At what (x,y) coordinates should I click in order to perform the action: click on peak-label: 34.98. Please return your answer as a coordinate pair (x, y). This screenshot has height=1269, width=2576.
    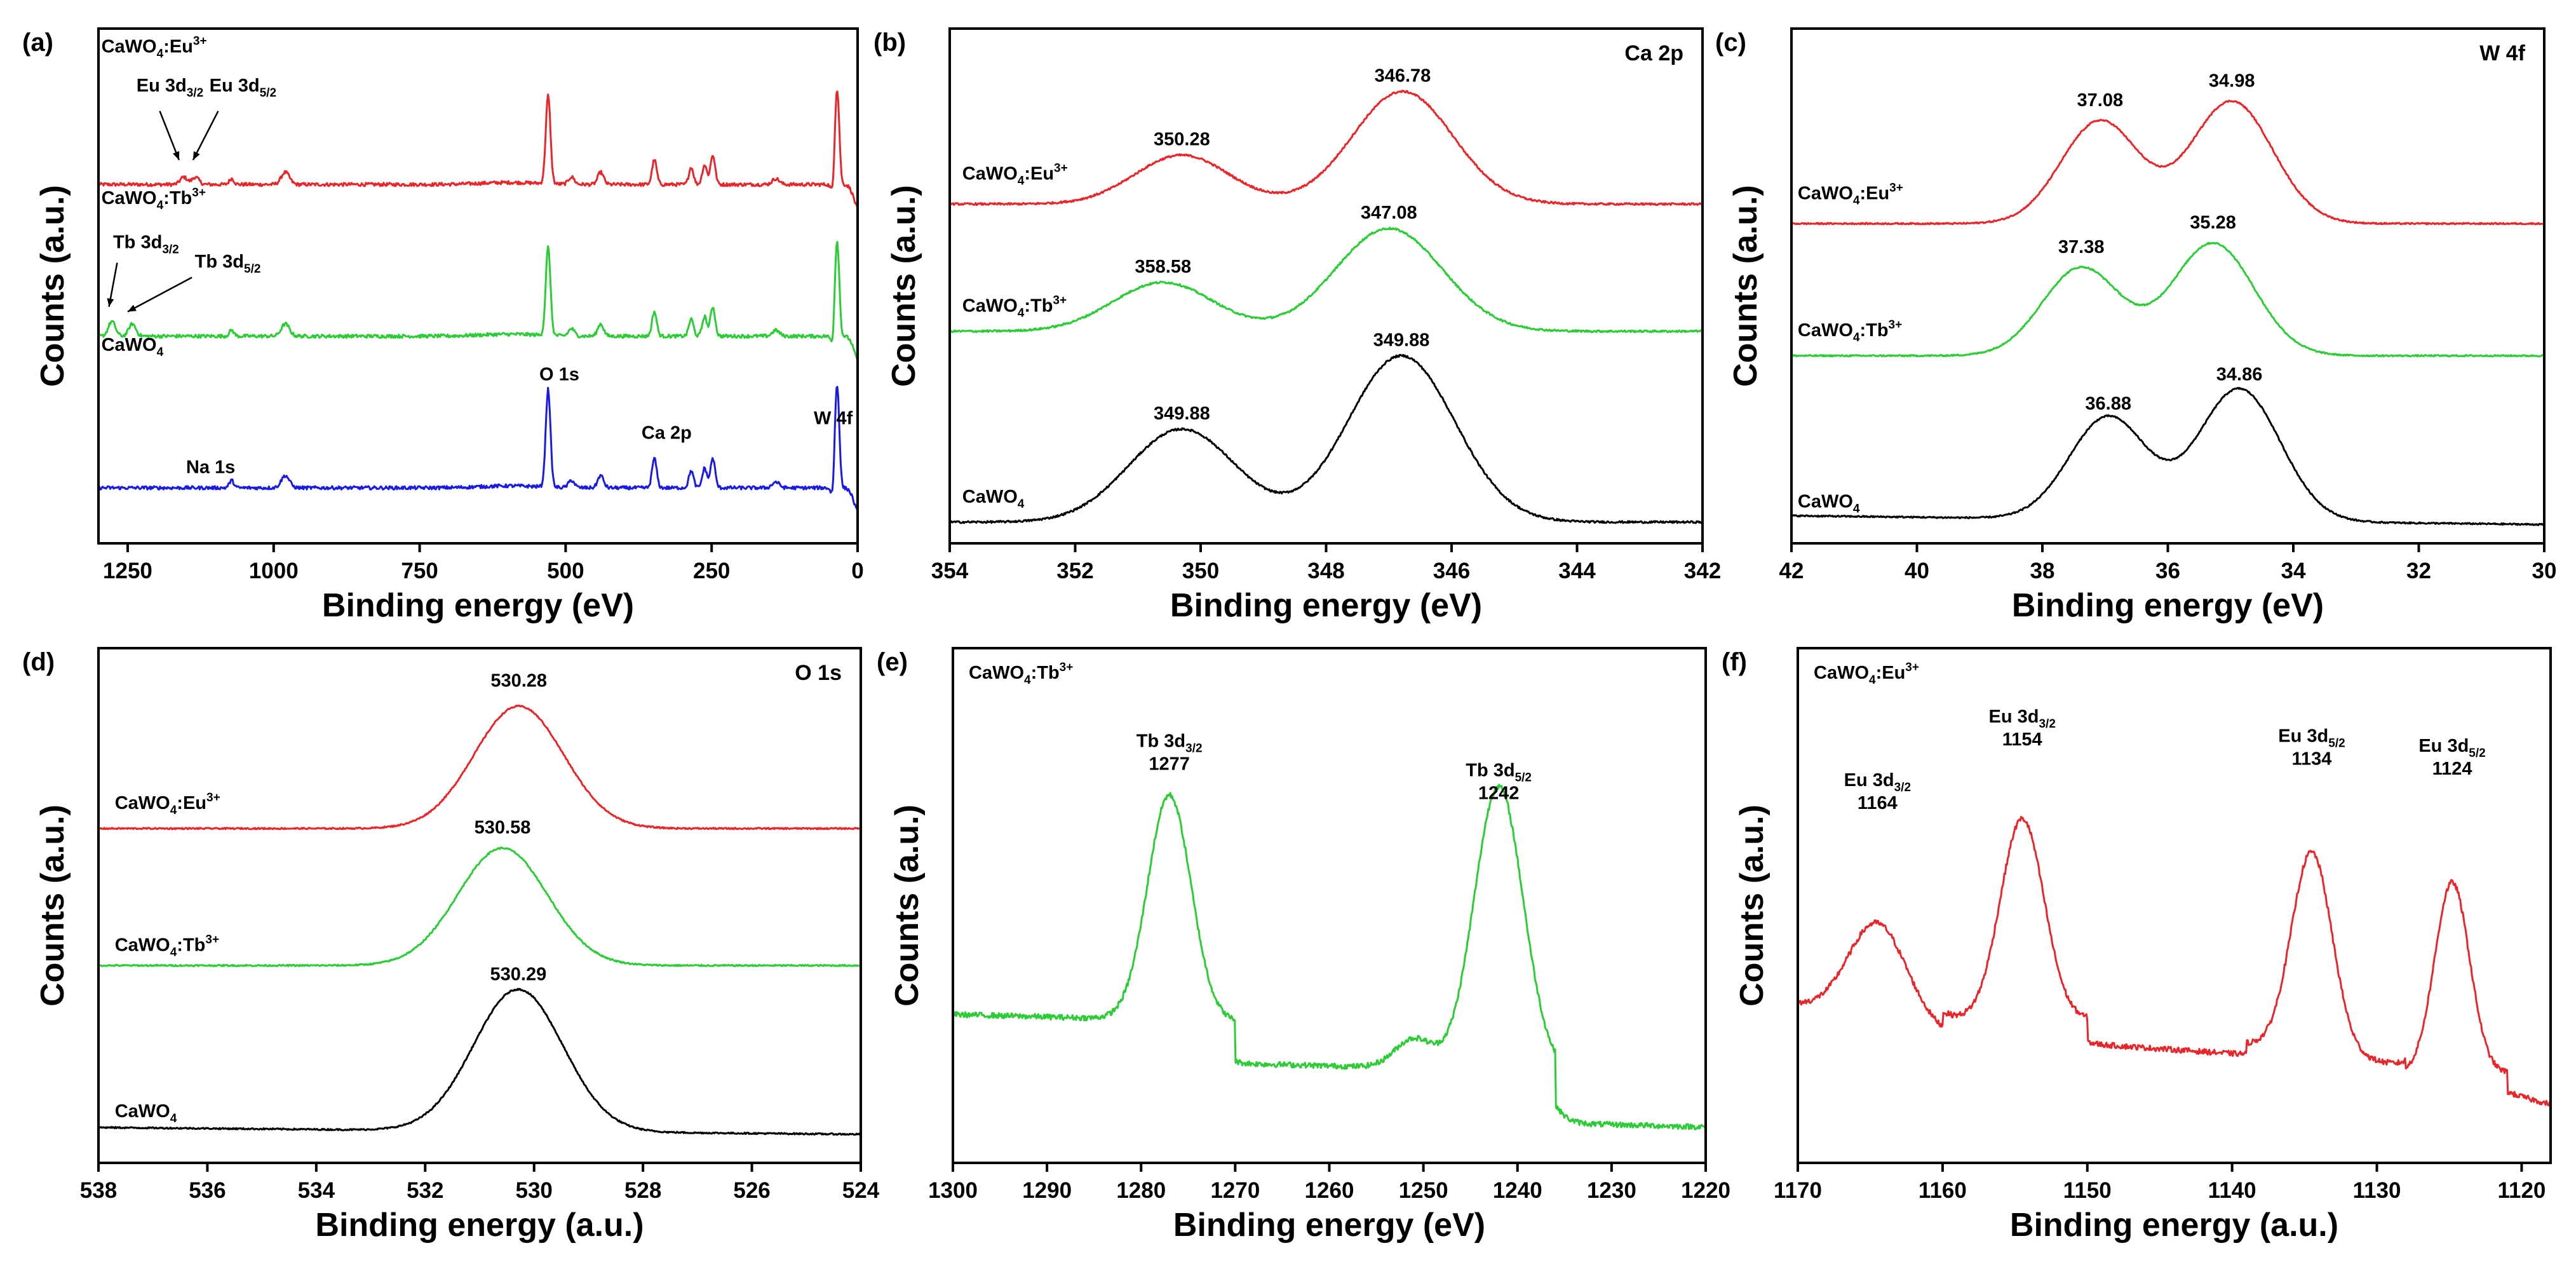
    Looking at the image, I should click on (2232, 81).